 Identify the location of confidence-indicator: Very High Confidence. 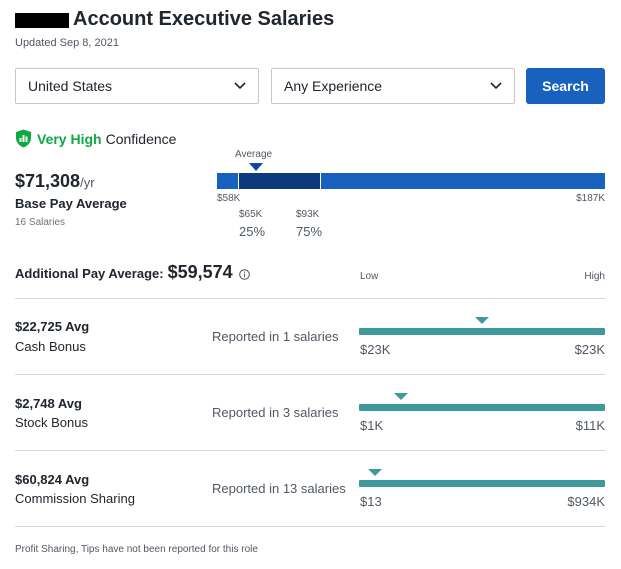
(95, 138).